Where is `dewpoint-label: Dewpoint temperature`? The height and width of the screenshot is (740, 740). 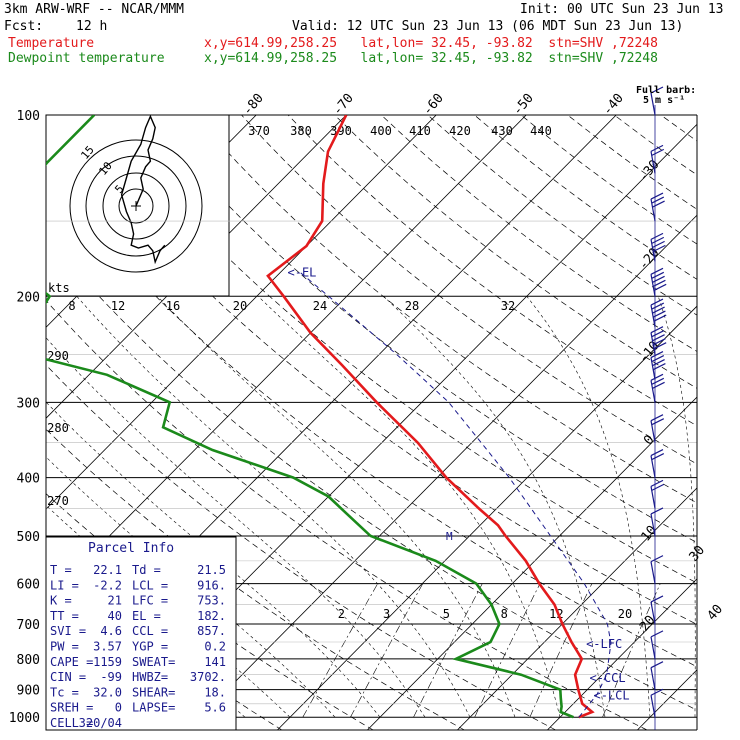
dewpoint-label: Dewpoint temperature is located at coordinates (86, 58).